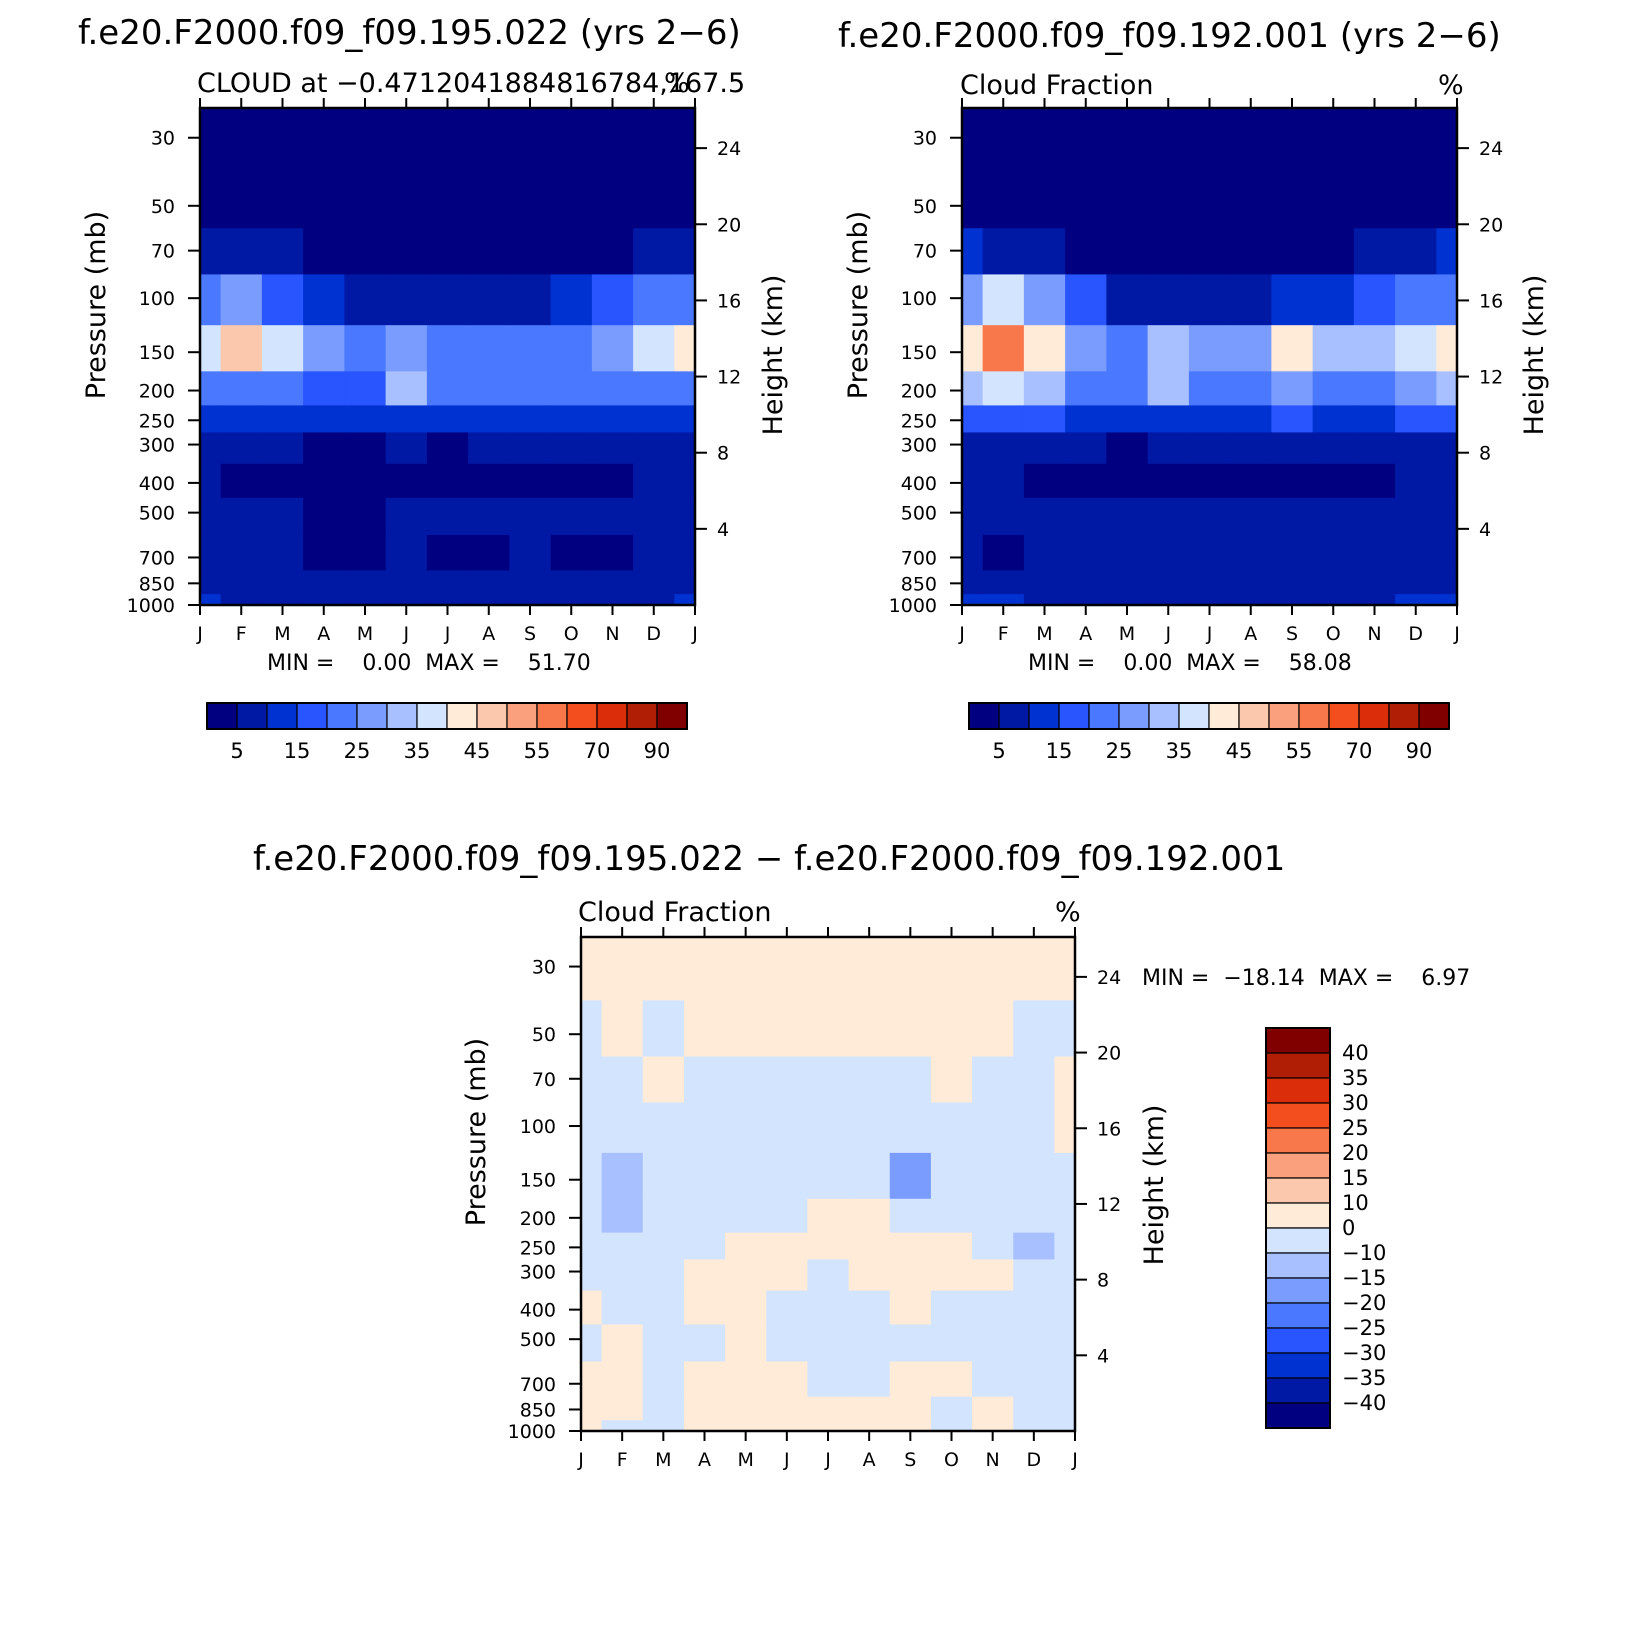 This screenshot has width=1652, height=1652. What do you see at coordinates (1364, 1378) in the screenshot?
I see `colorbar-label: −35` at bounding box center [1364, 1378].